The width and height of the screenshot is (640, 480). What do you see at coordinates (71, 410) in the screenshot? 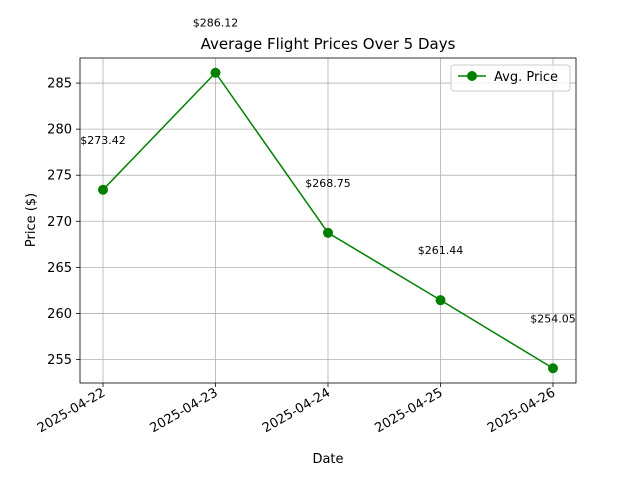
I see `x-tick-label: 2025-04-22` at bounding box center [71, 410].